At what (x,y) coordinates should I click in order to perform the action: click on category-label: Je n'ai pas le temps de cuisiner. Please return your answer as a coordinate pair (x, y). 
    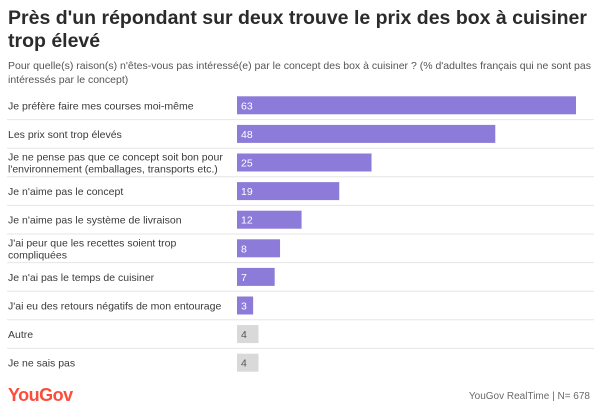
    Looking at the image, I should click on (81, 278).